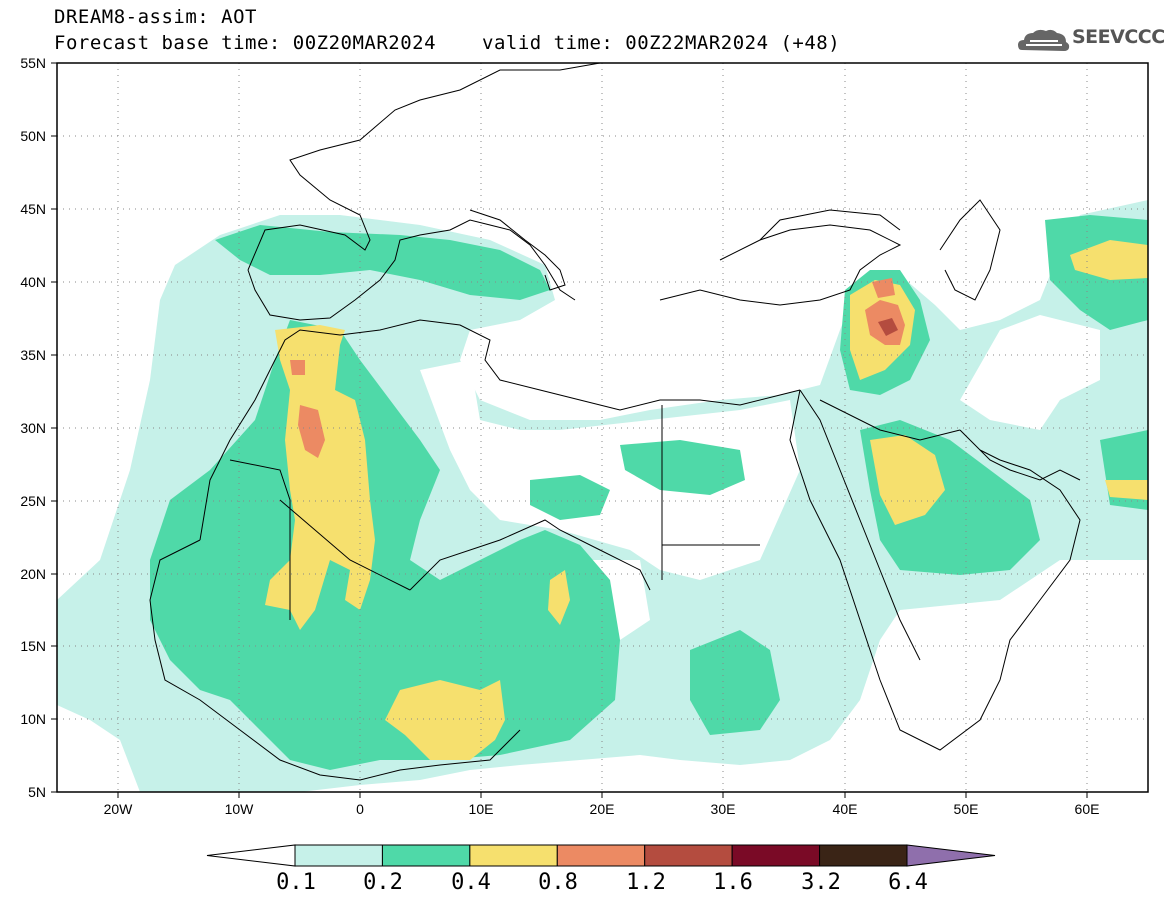 This screenshot has height=905, width=1165. I want to click on aot-band-1.2, so click(888, 327).